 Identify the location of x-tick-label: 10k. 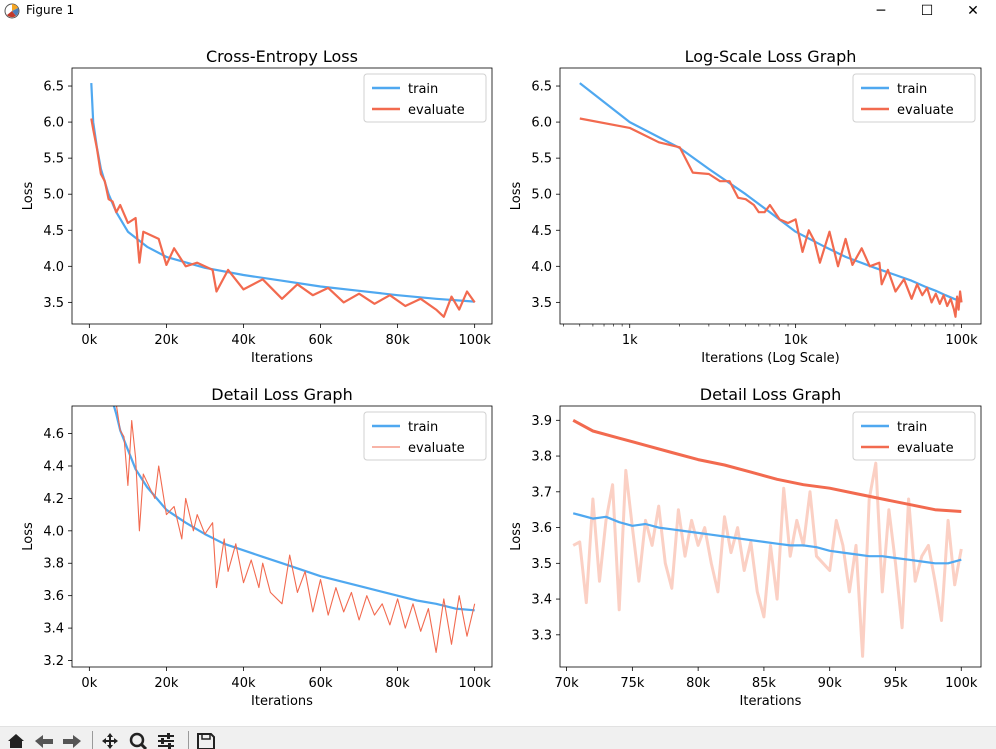
(796, 340).